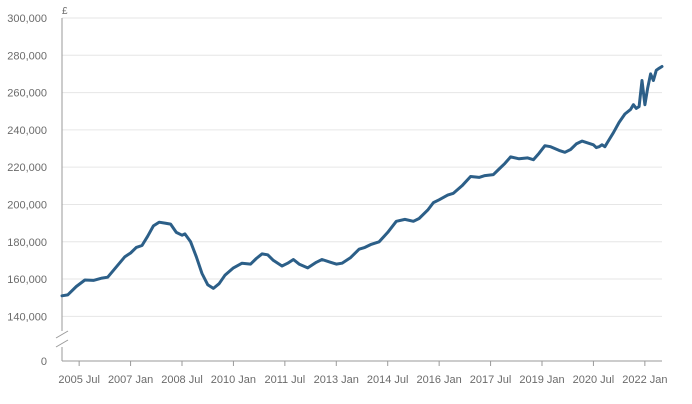 Image resolution: width=692 pixels, height=404 pixels. Describe the element at coordinates (27, 94) in the screenshot. I see `y-tick-label: 260,000` at that location.